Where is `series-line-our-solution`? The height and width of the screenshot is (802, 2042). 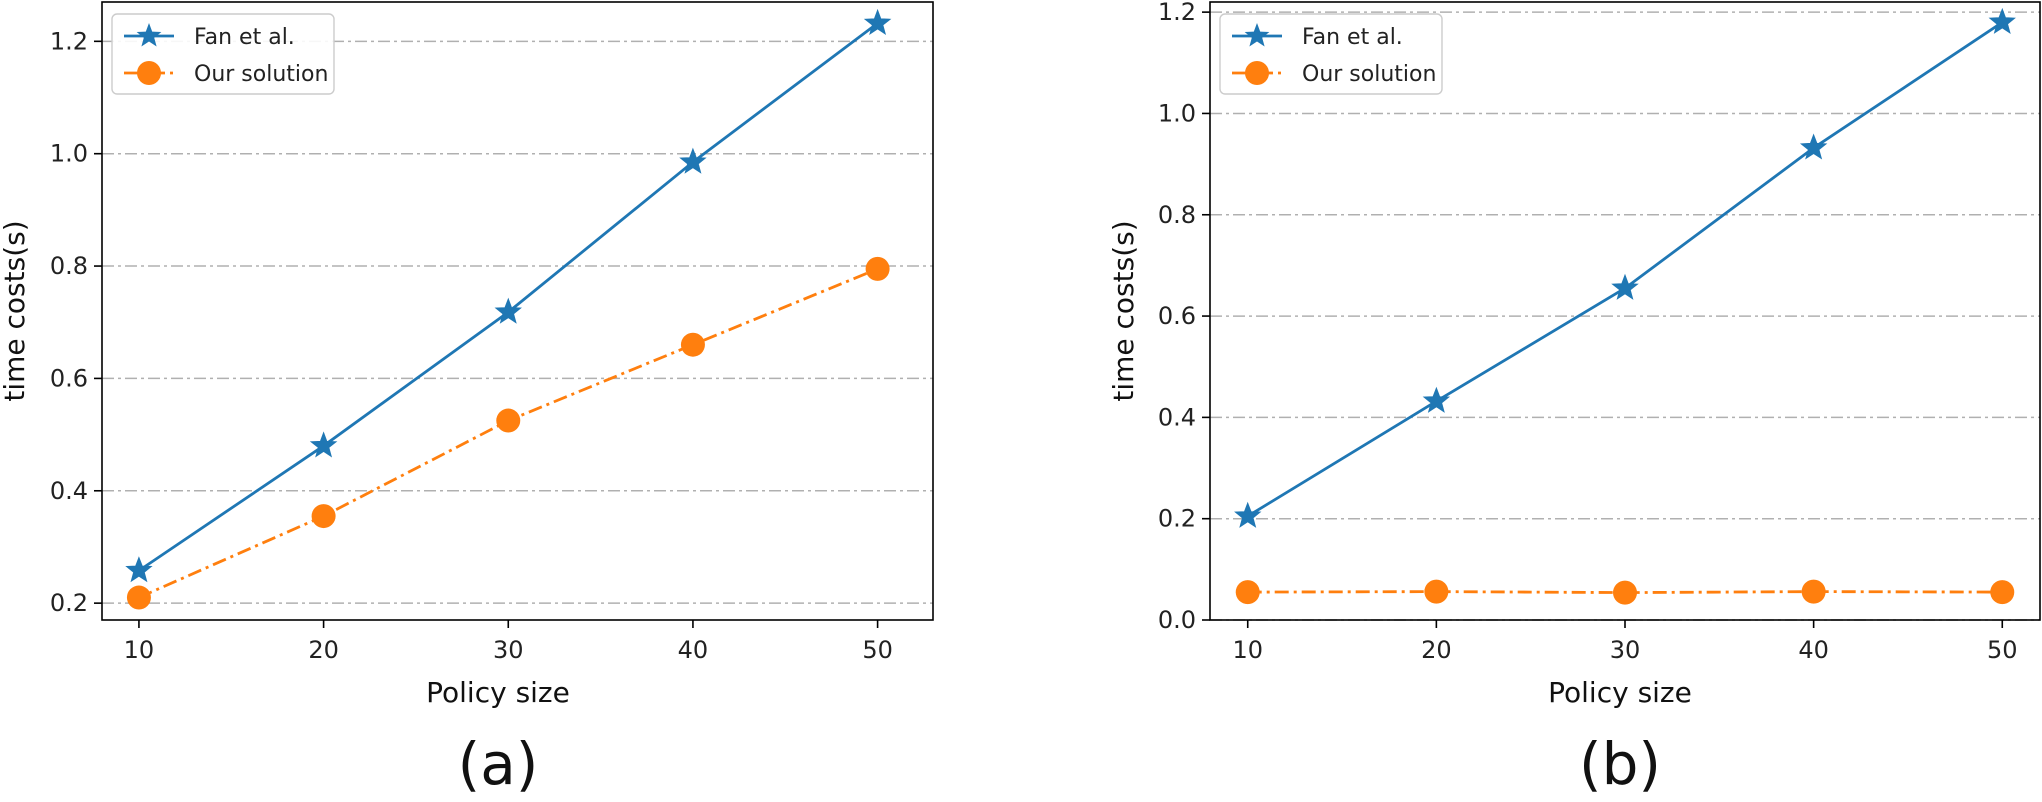
series-line-our-solution is located at coordinates (1625, 592).